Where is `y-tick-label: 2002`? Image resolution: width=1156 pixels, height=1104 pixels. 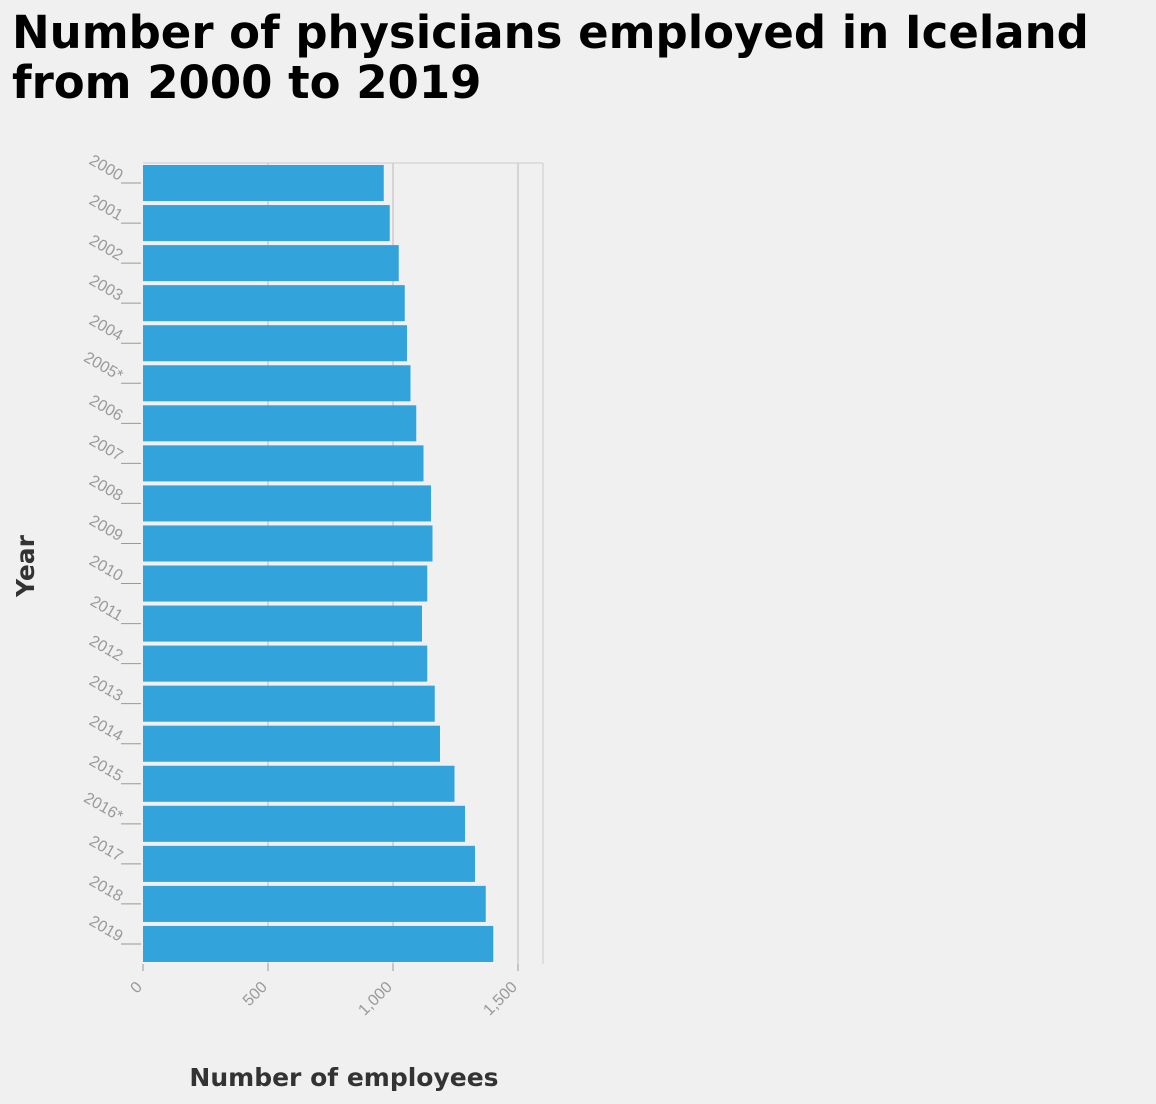
y-tick-label: 2002 is located at coordinates (105, 248).